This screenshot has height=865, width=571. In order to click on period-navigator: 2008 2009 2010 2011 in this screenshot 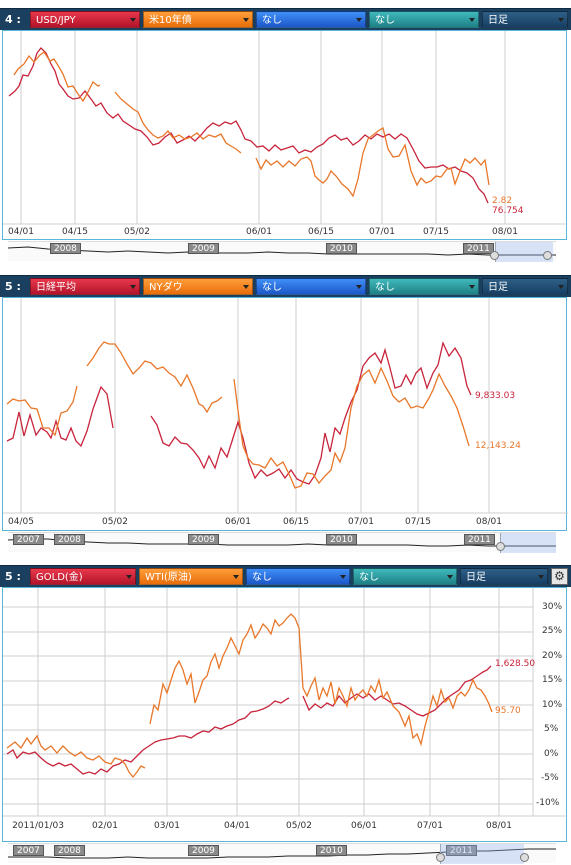, I will do `click(282, 251)`.